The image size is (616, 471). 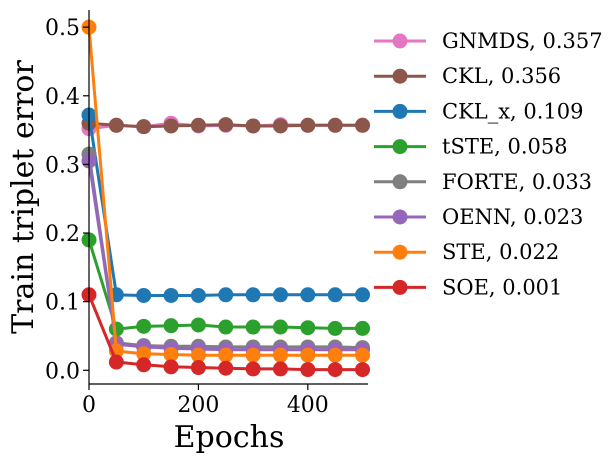 I want to click on x-ticks: 0 200 400, so click(x=205, y=401).